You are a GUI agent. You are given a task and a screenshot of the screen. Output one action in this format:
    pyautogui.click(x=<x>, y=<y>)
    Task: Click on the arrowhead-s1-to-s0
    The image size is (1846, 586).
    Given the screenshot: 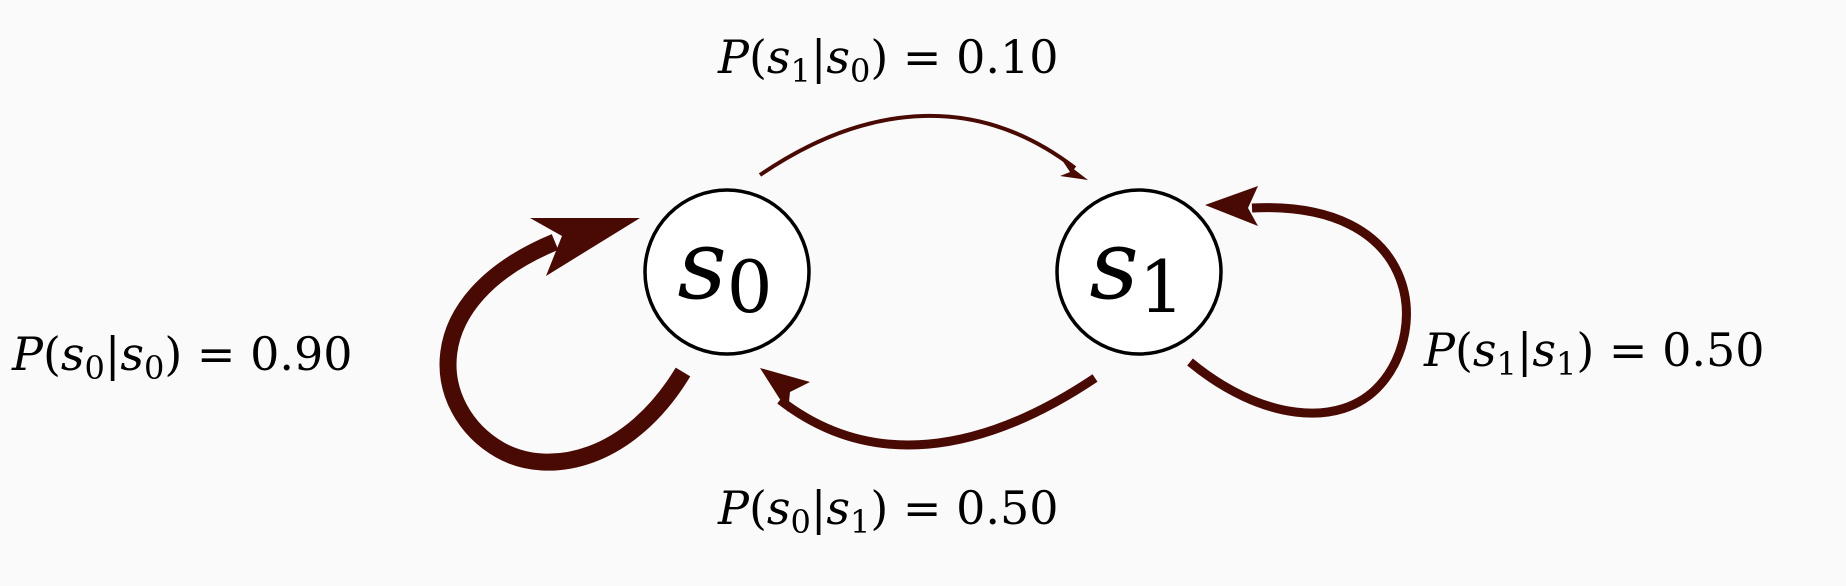 What is the action you would take?
    pyautogui.click(x=785, y=390)
    